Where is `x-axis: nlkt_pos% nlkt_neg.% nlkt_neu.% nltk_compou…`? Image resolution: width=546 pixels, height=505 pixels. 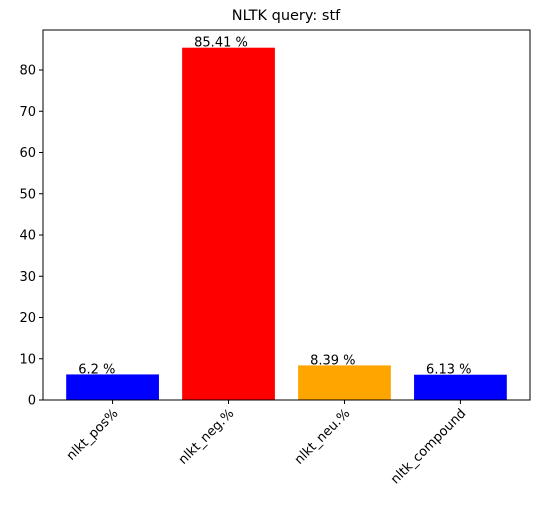 x-axis: nlkt_pos% nlkt_neg.% nlkt_neu.% nltk_compou… is located at coordinates (266, 443).